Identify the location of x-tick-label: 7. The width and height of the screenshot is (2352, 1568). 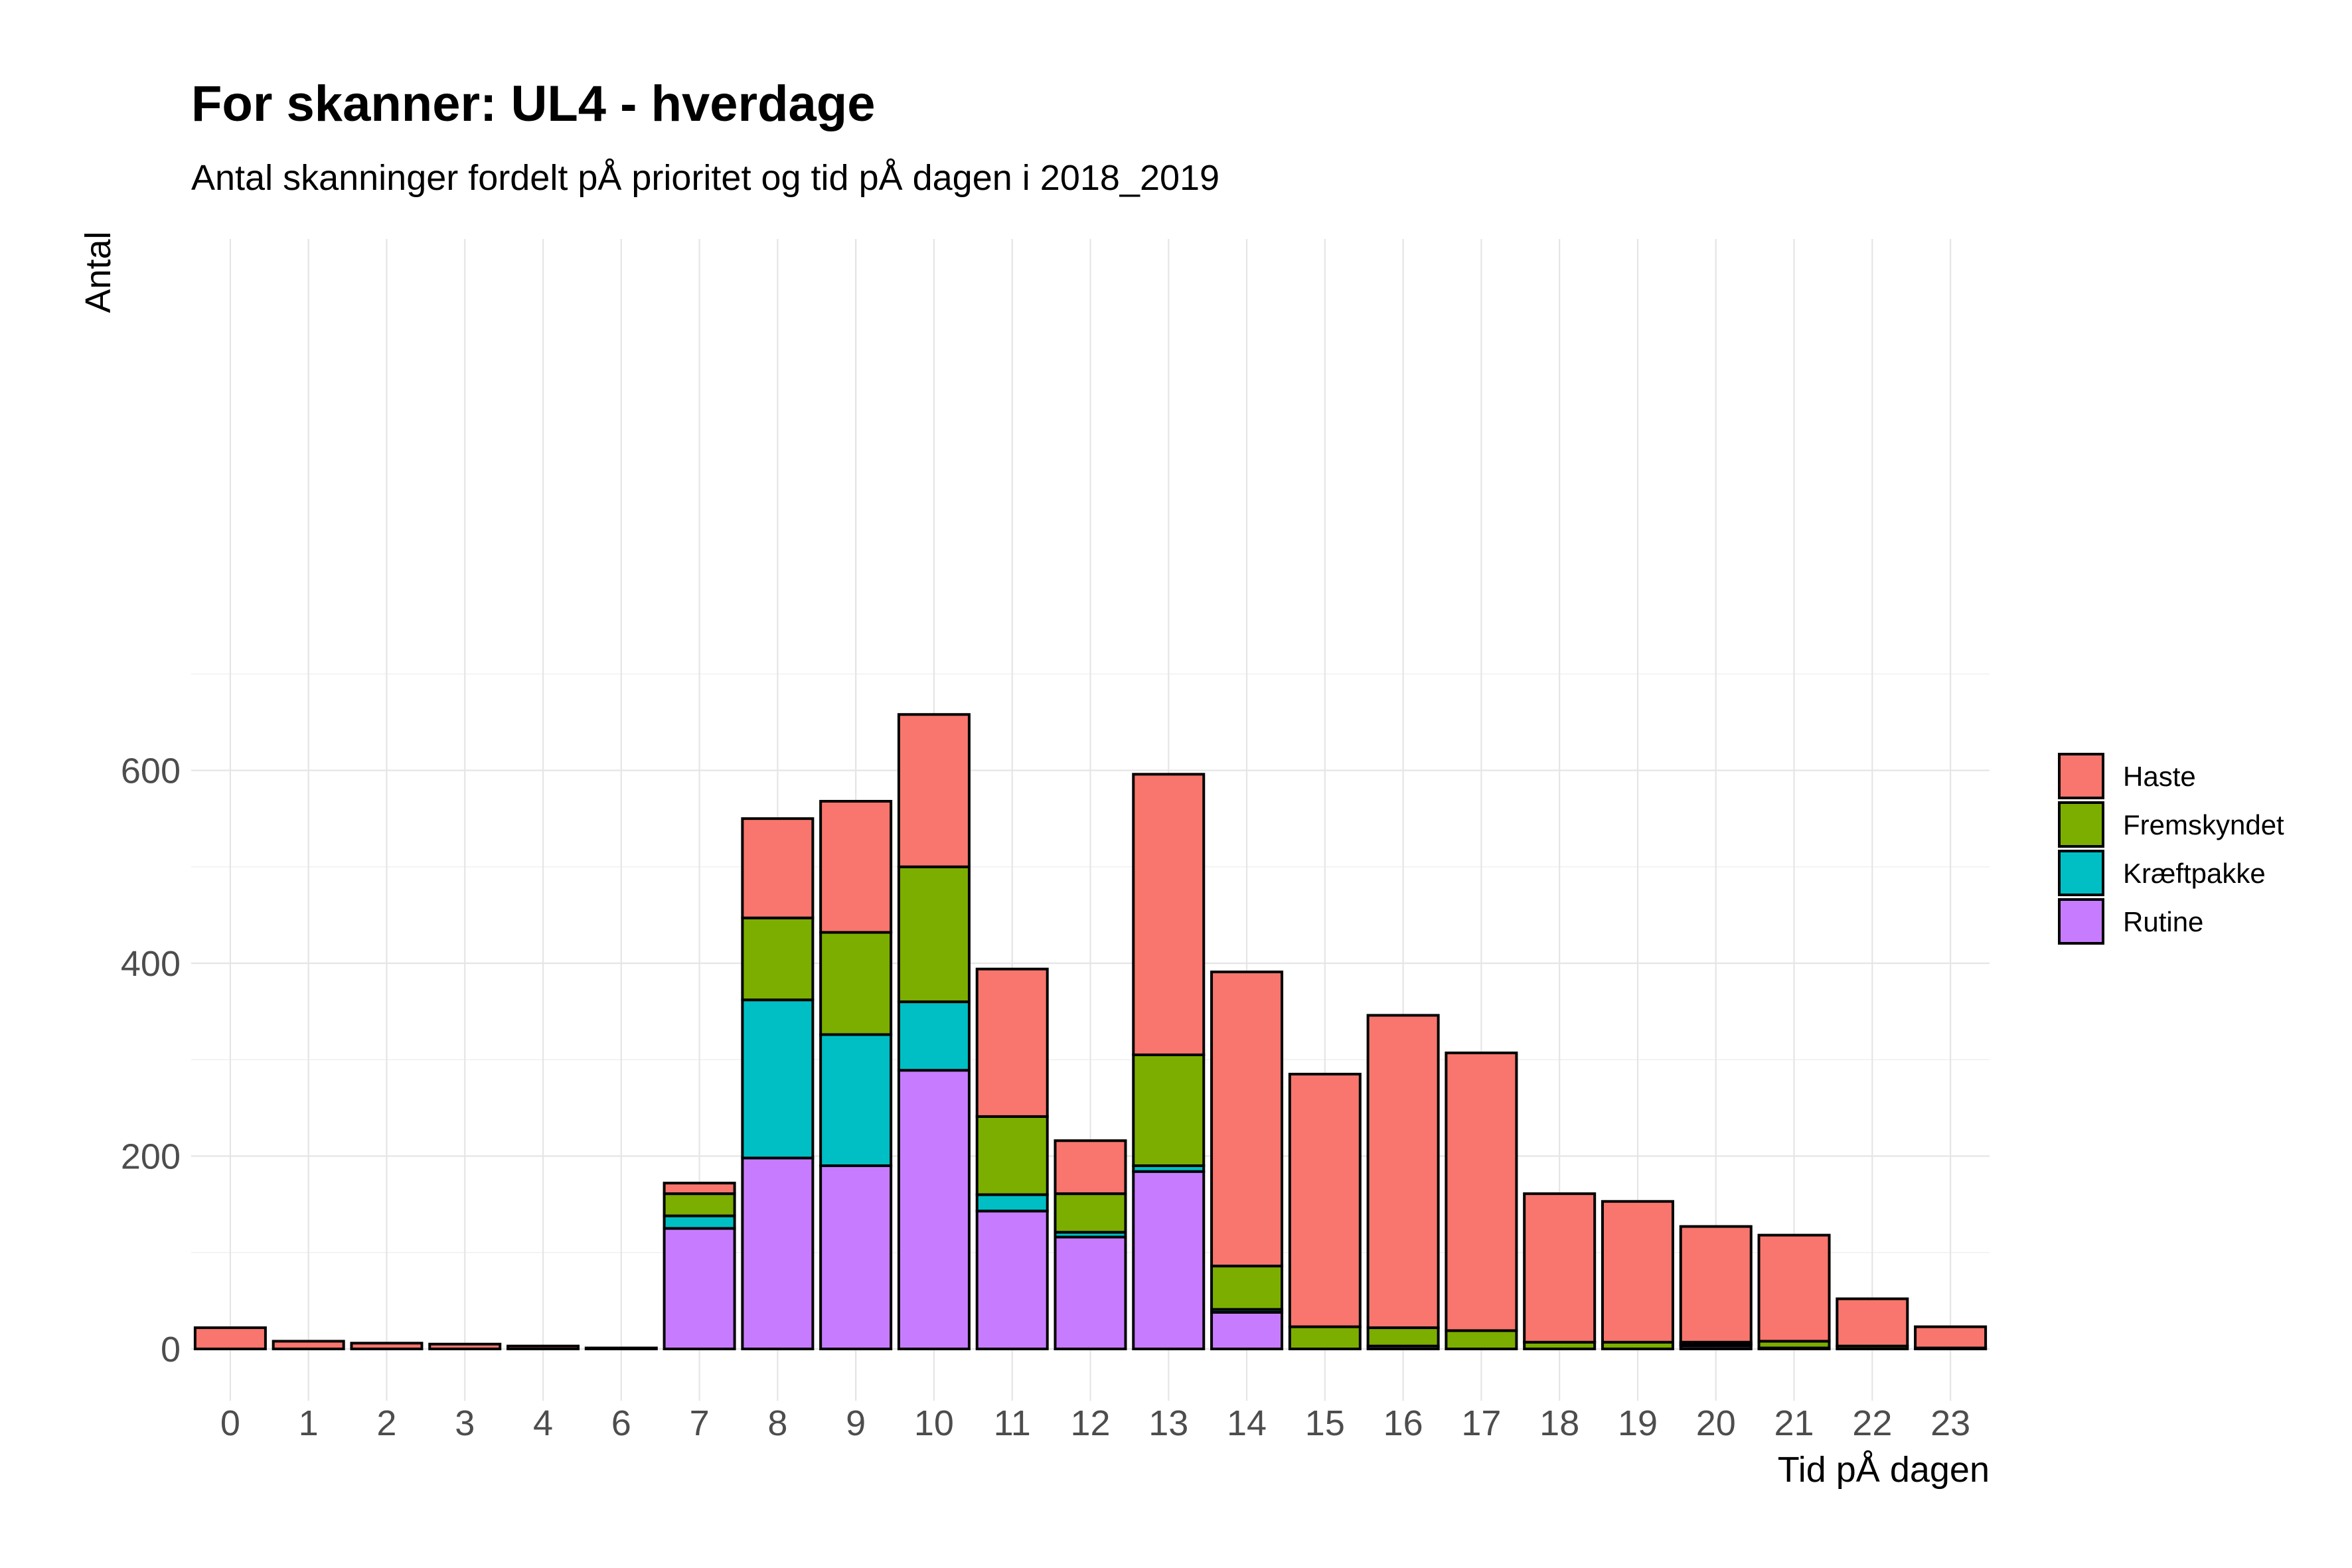
(700, 1423).